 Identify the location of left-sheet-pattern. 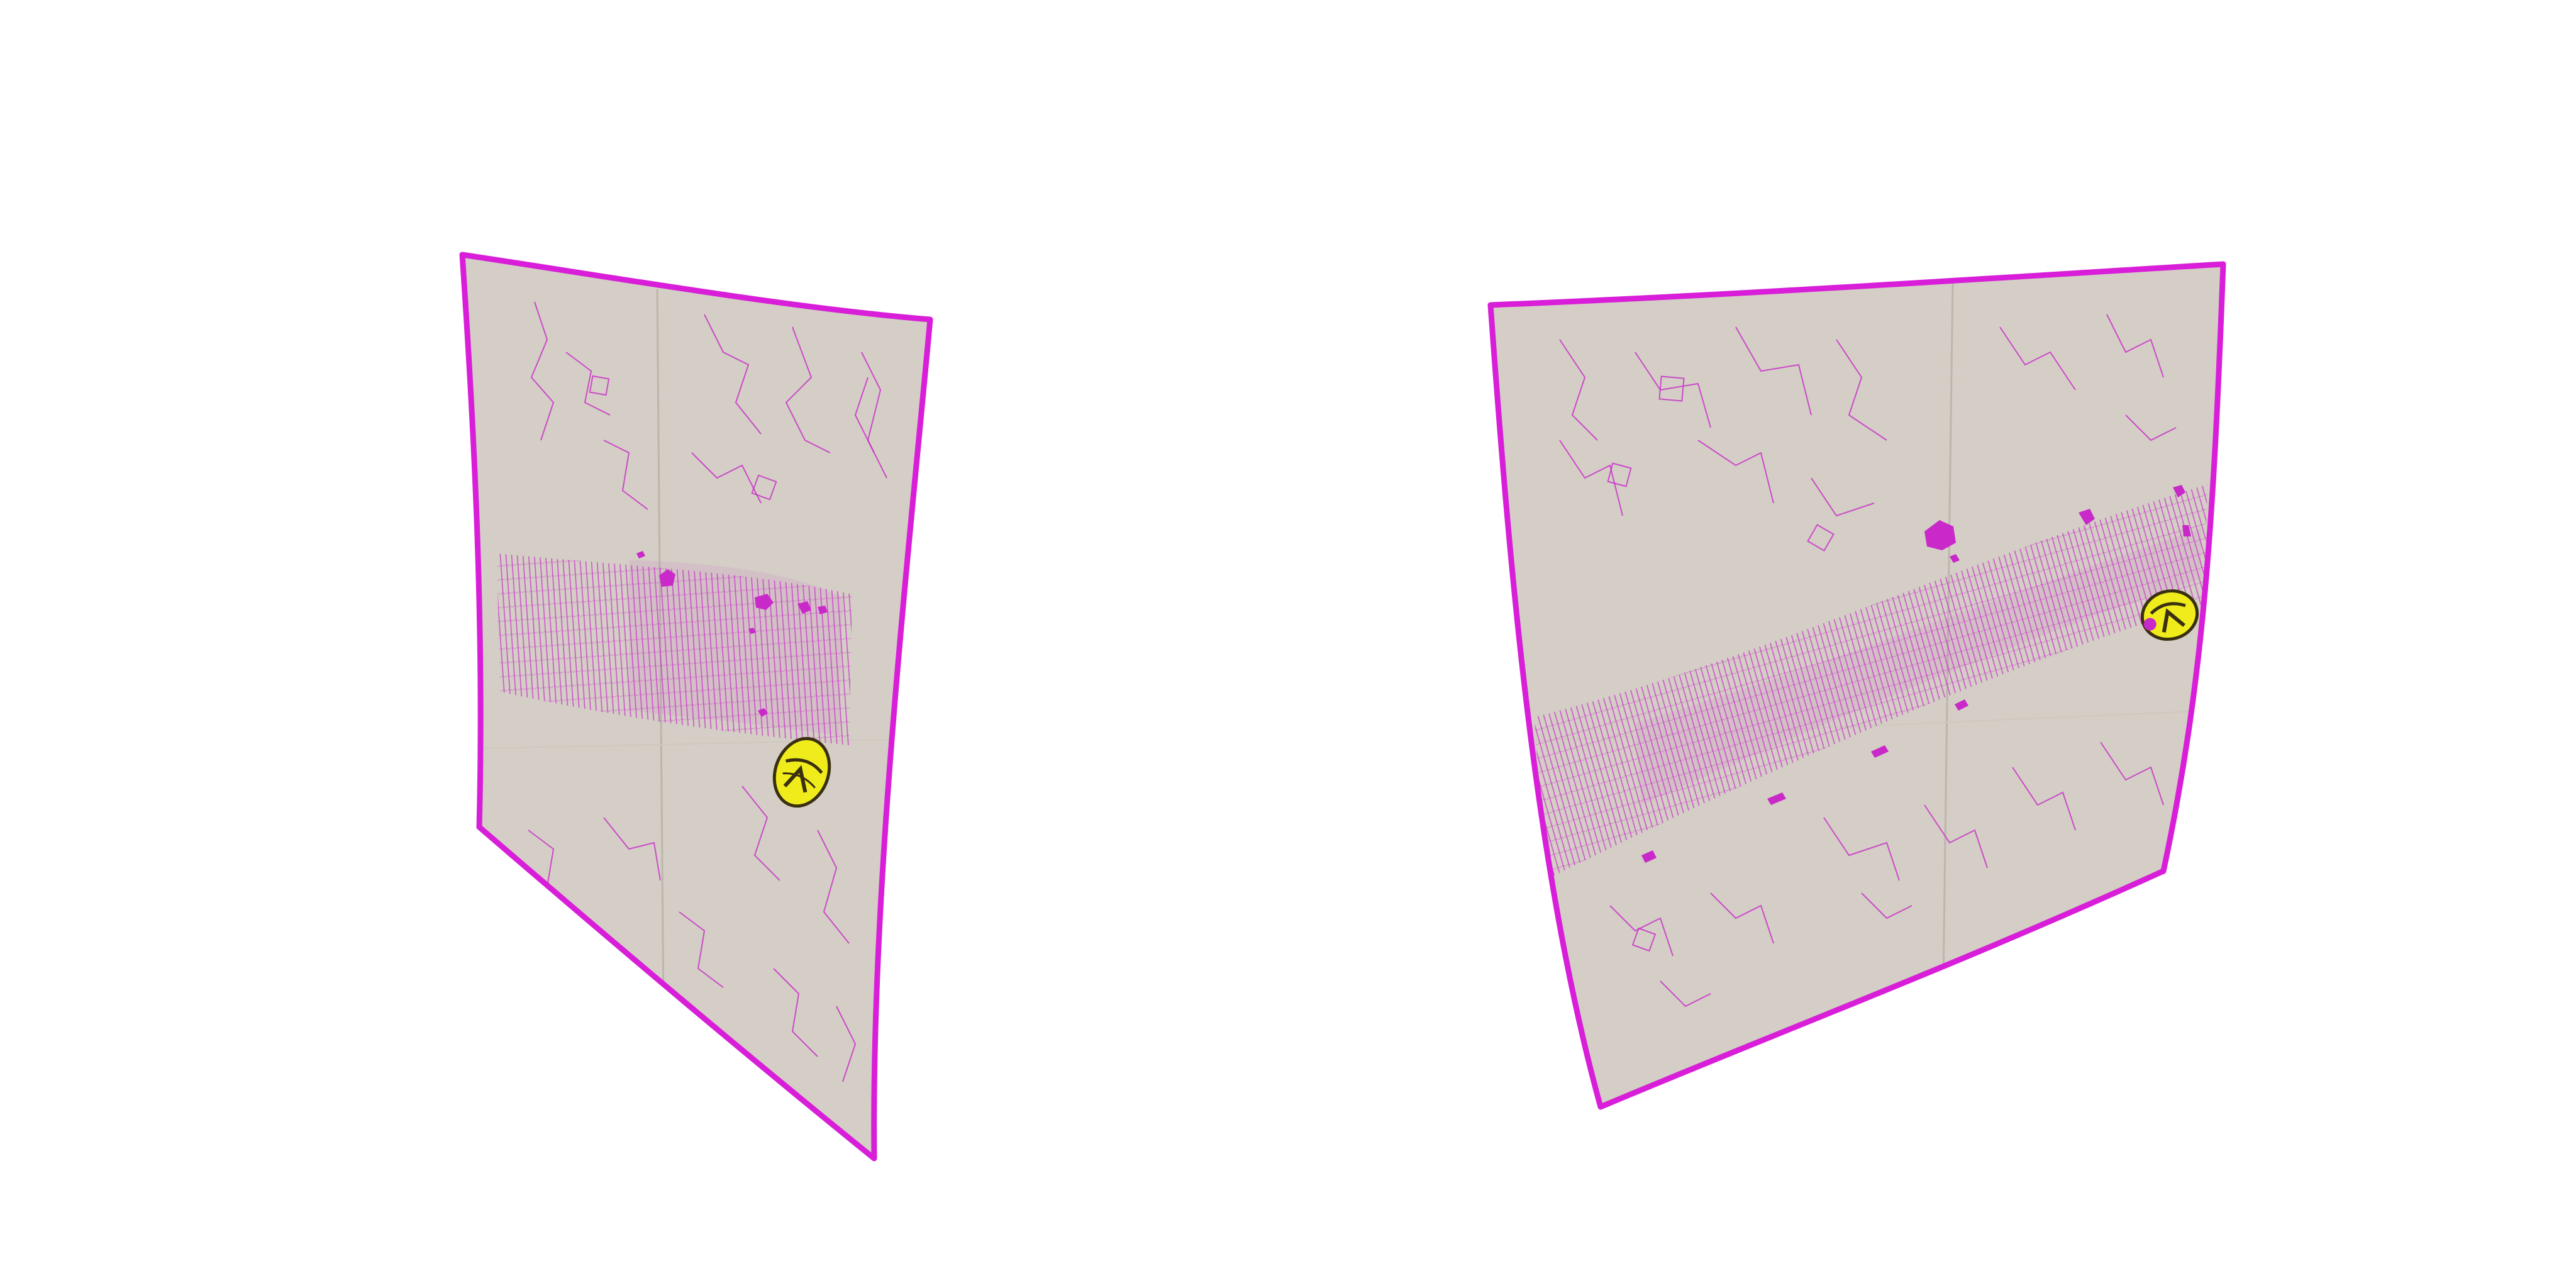
(701, 685).